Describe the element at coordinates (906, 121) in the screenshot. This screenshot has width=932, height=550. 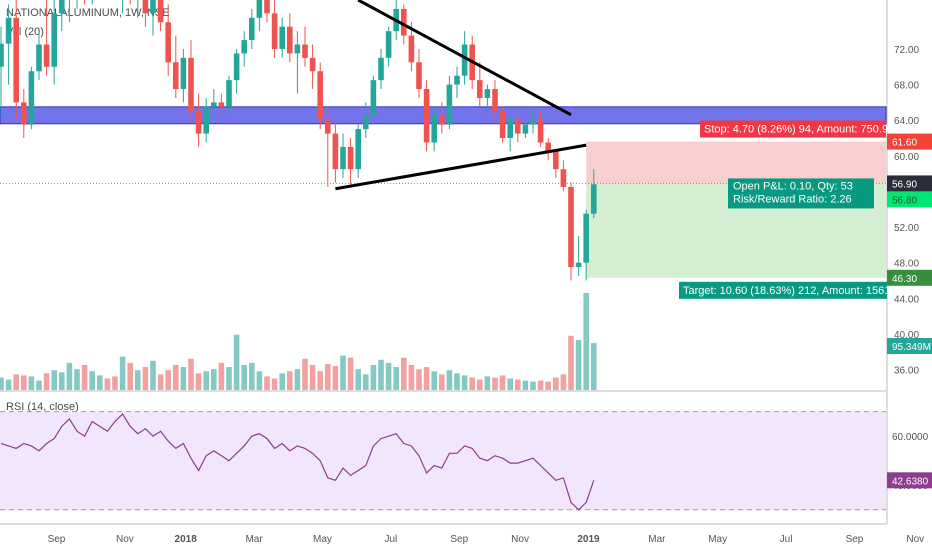
I see `price-tick-label: 64.00` at that location.